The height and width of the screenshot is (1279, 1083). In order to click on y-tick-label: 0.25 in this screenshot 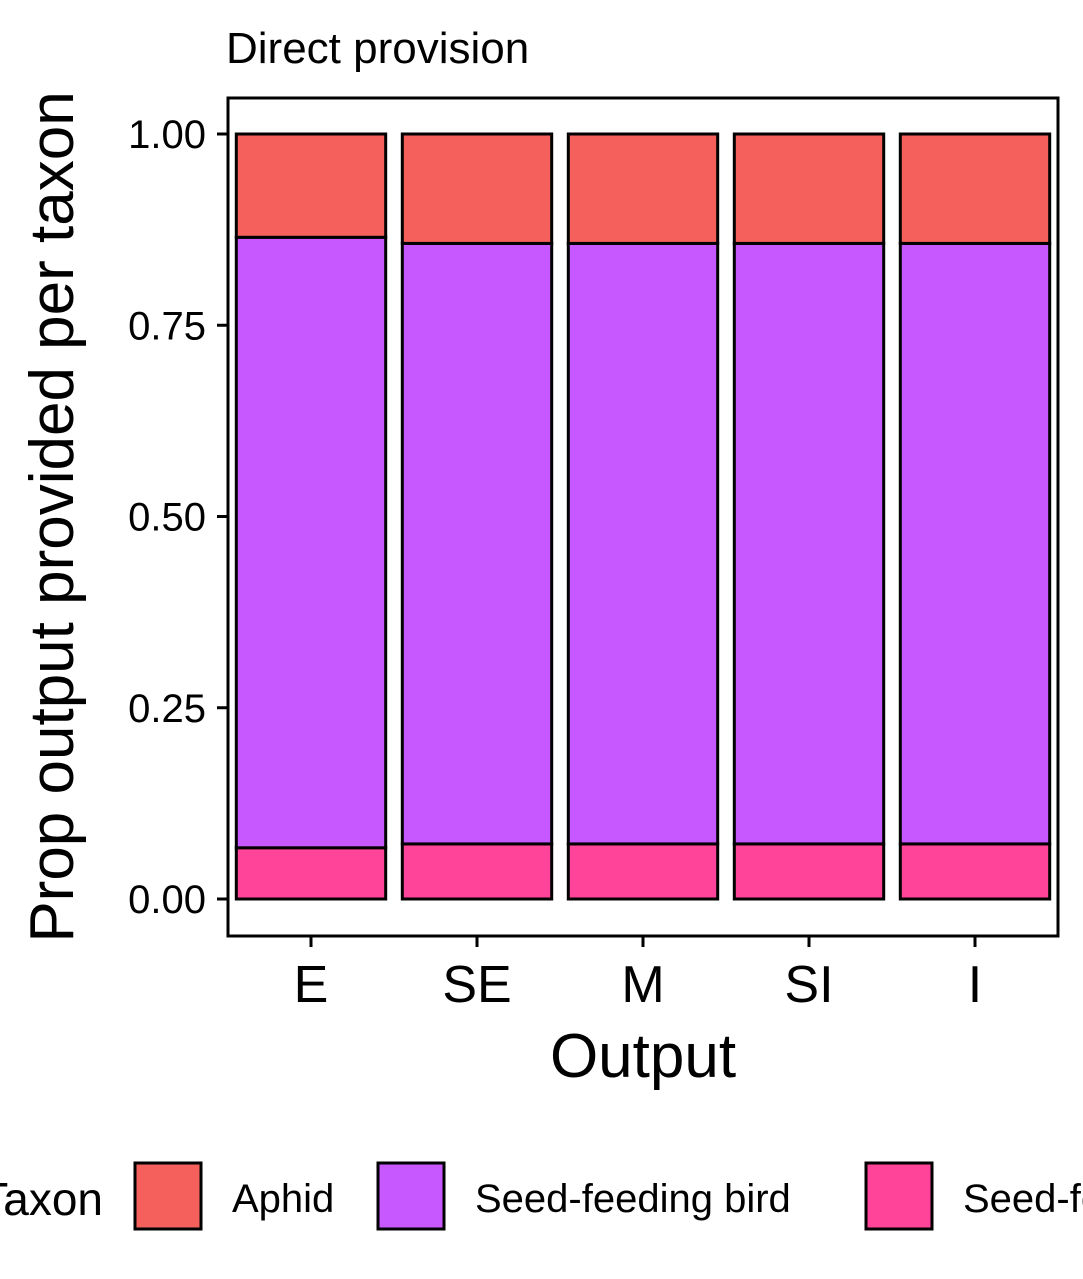, I will do `click(167, 709)`.